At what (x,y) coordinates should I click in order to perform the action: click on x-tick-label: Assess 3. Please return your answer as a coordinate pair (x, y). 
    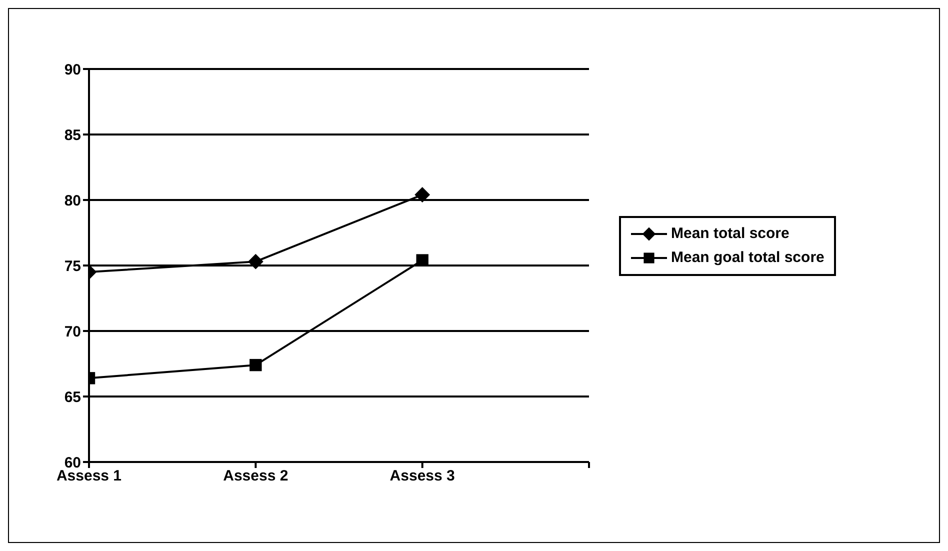
    Looking at the image, I should click on (422, 476).